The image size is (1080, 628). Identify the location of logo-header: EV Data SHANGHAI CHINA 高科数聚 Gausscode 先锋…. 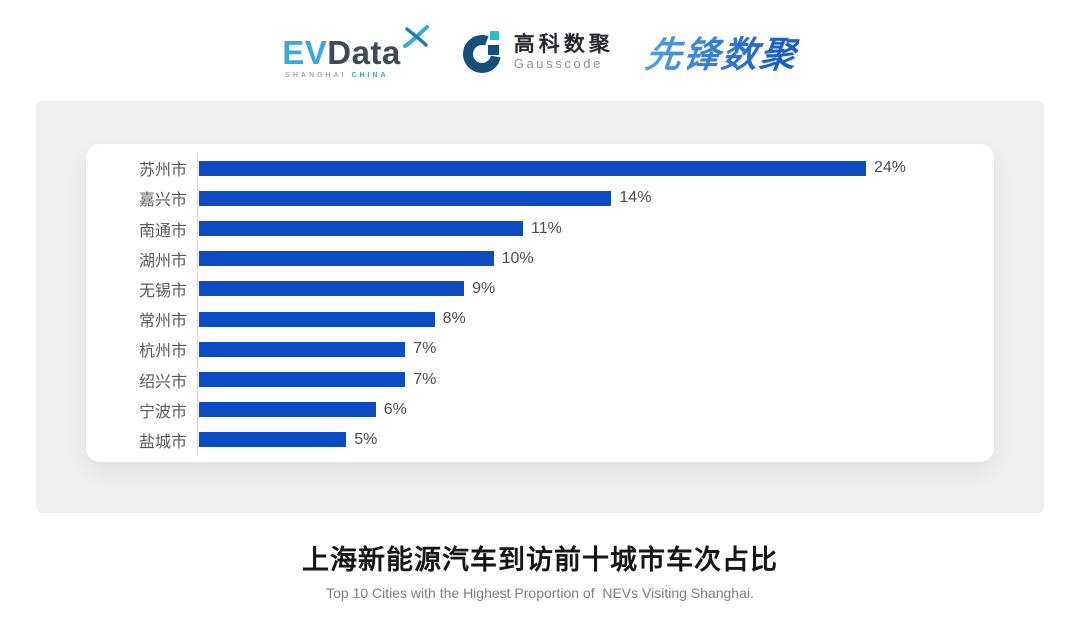
(540, 52).